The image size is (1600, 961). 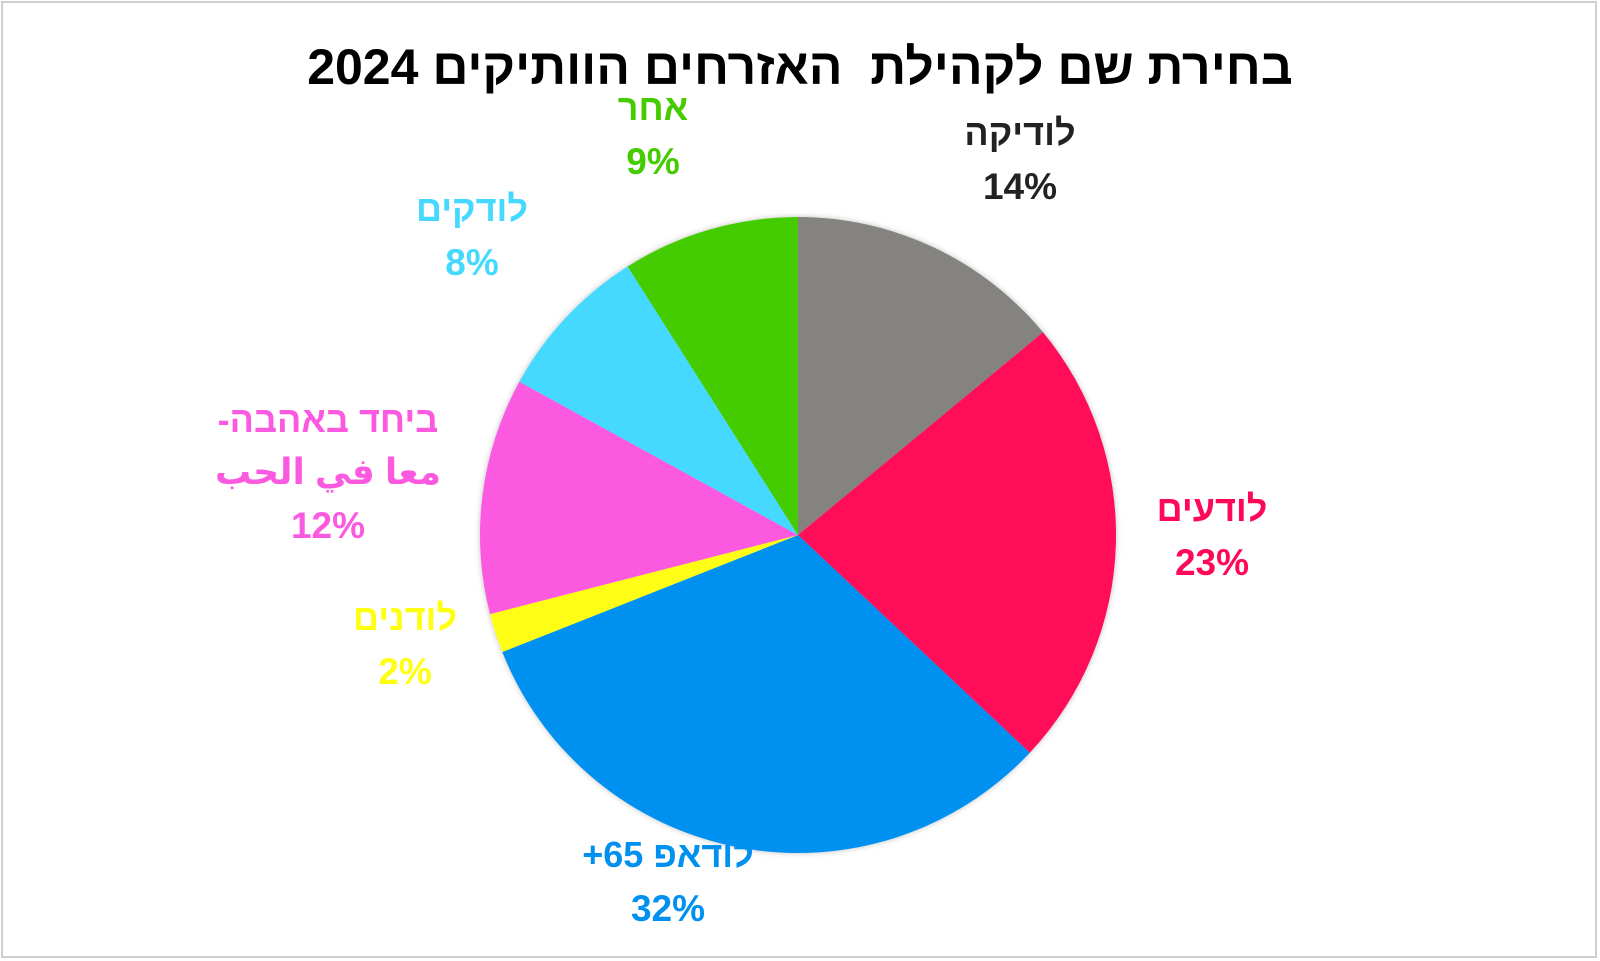 I want to click on slice-value-label-7: 9%, so click(x=652, y=161).